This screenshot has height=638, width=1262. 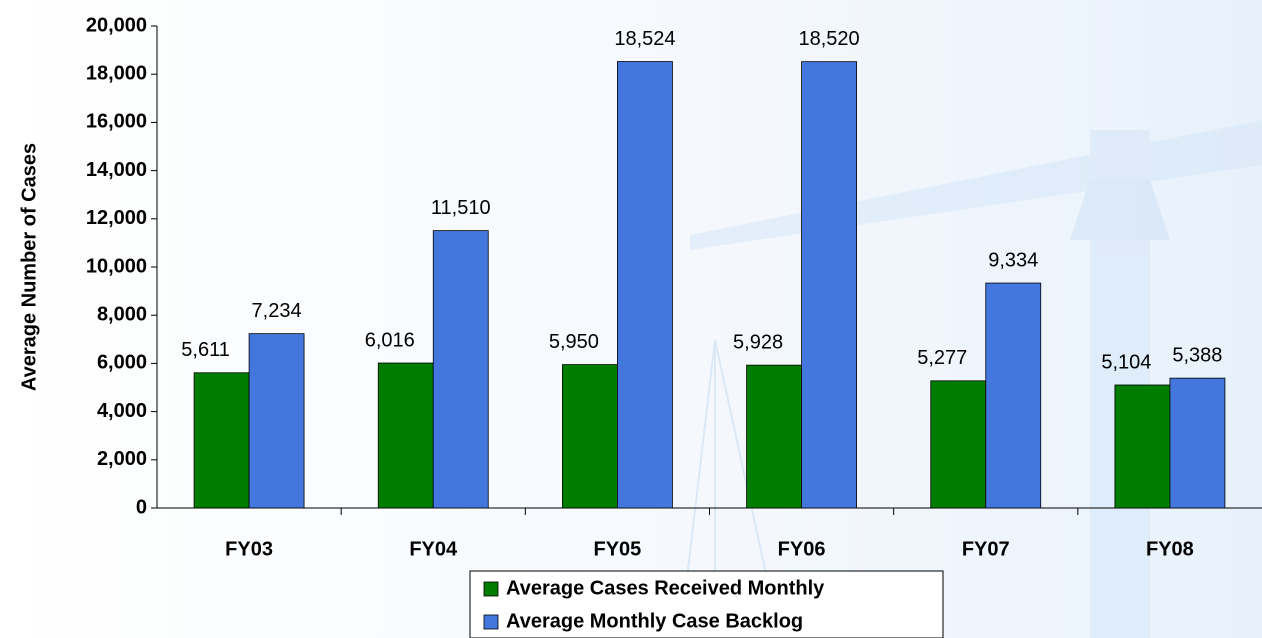 What do you see at coordinates (122, 411) in the screenshot?
I see `y-tick-label: 4,000` at bounding box center [122, 411].